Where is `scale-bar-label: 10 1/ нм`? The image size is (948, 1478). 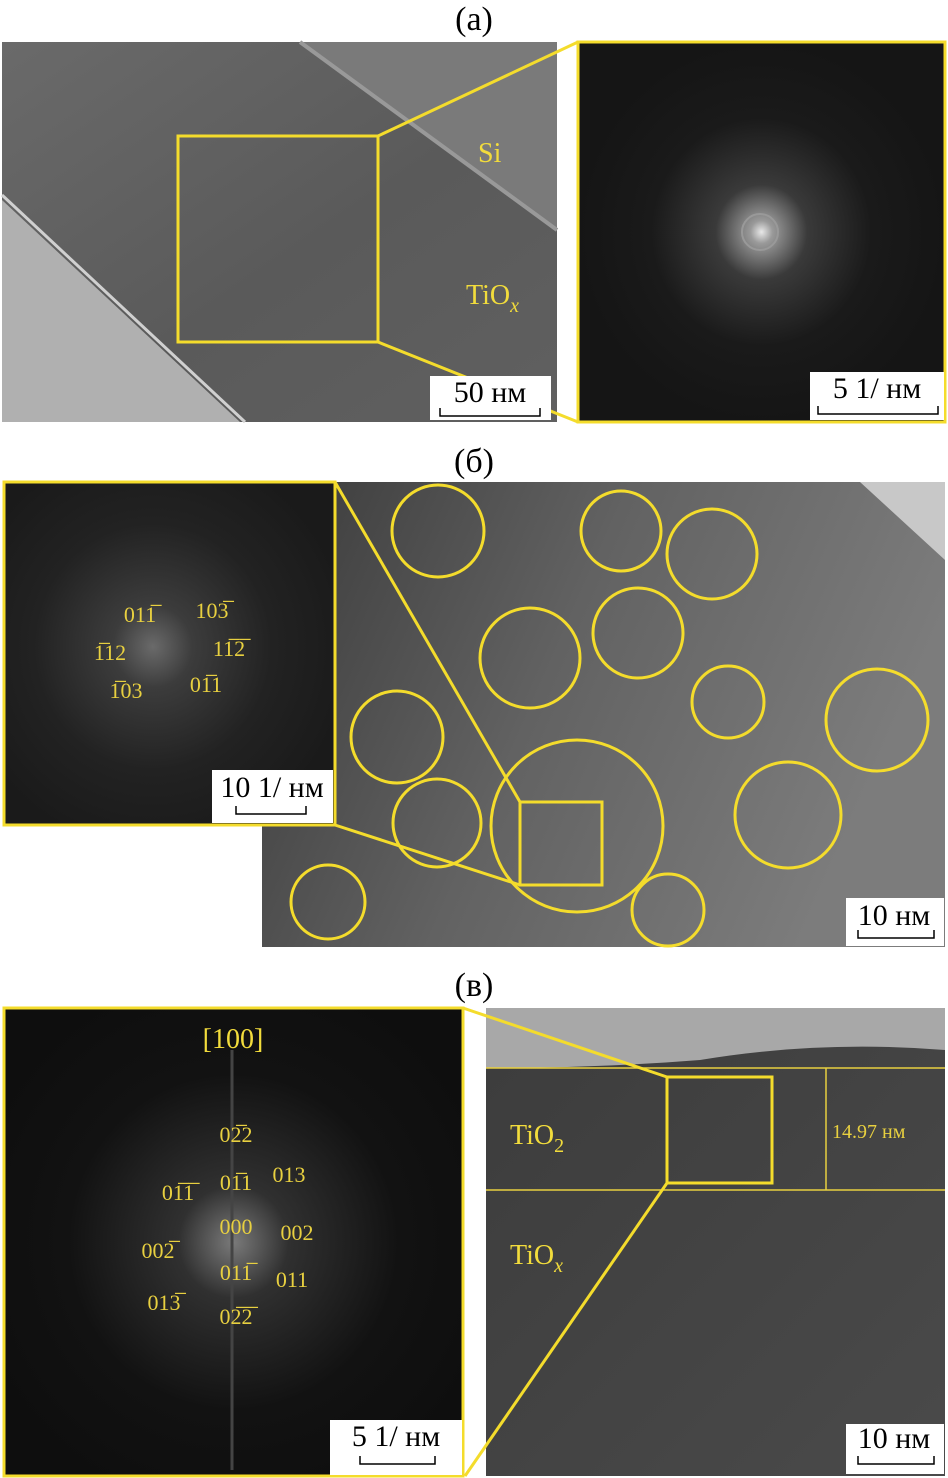
scale-bar-label: 10 1/ нм is located at coordinates (271, 787).